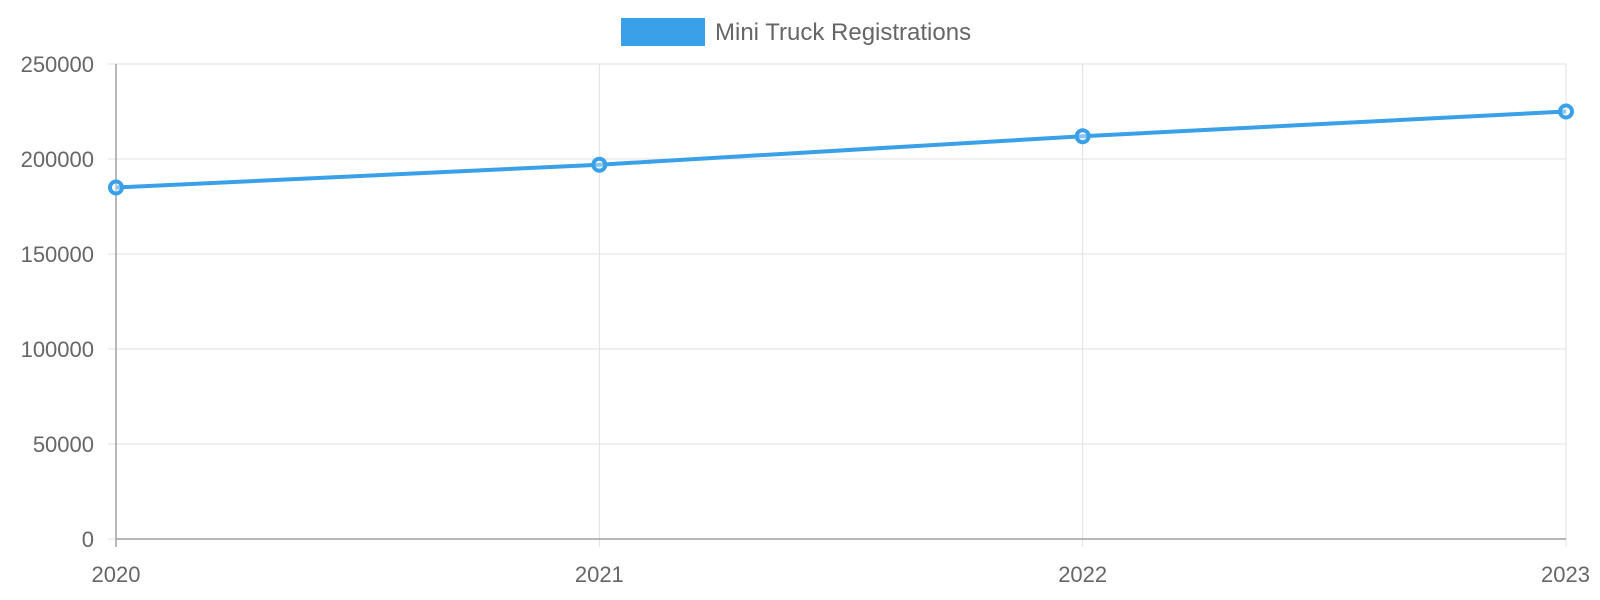  What do you see at coordinates (57, 159) in the screenshot?
I see `y-tick-label: 200000` at bounding box center [57, 159].